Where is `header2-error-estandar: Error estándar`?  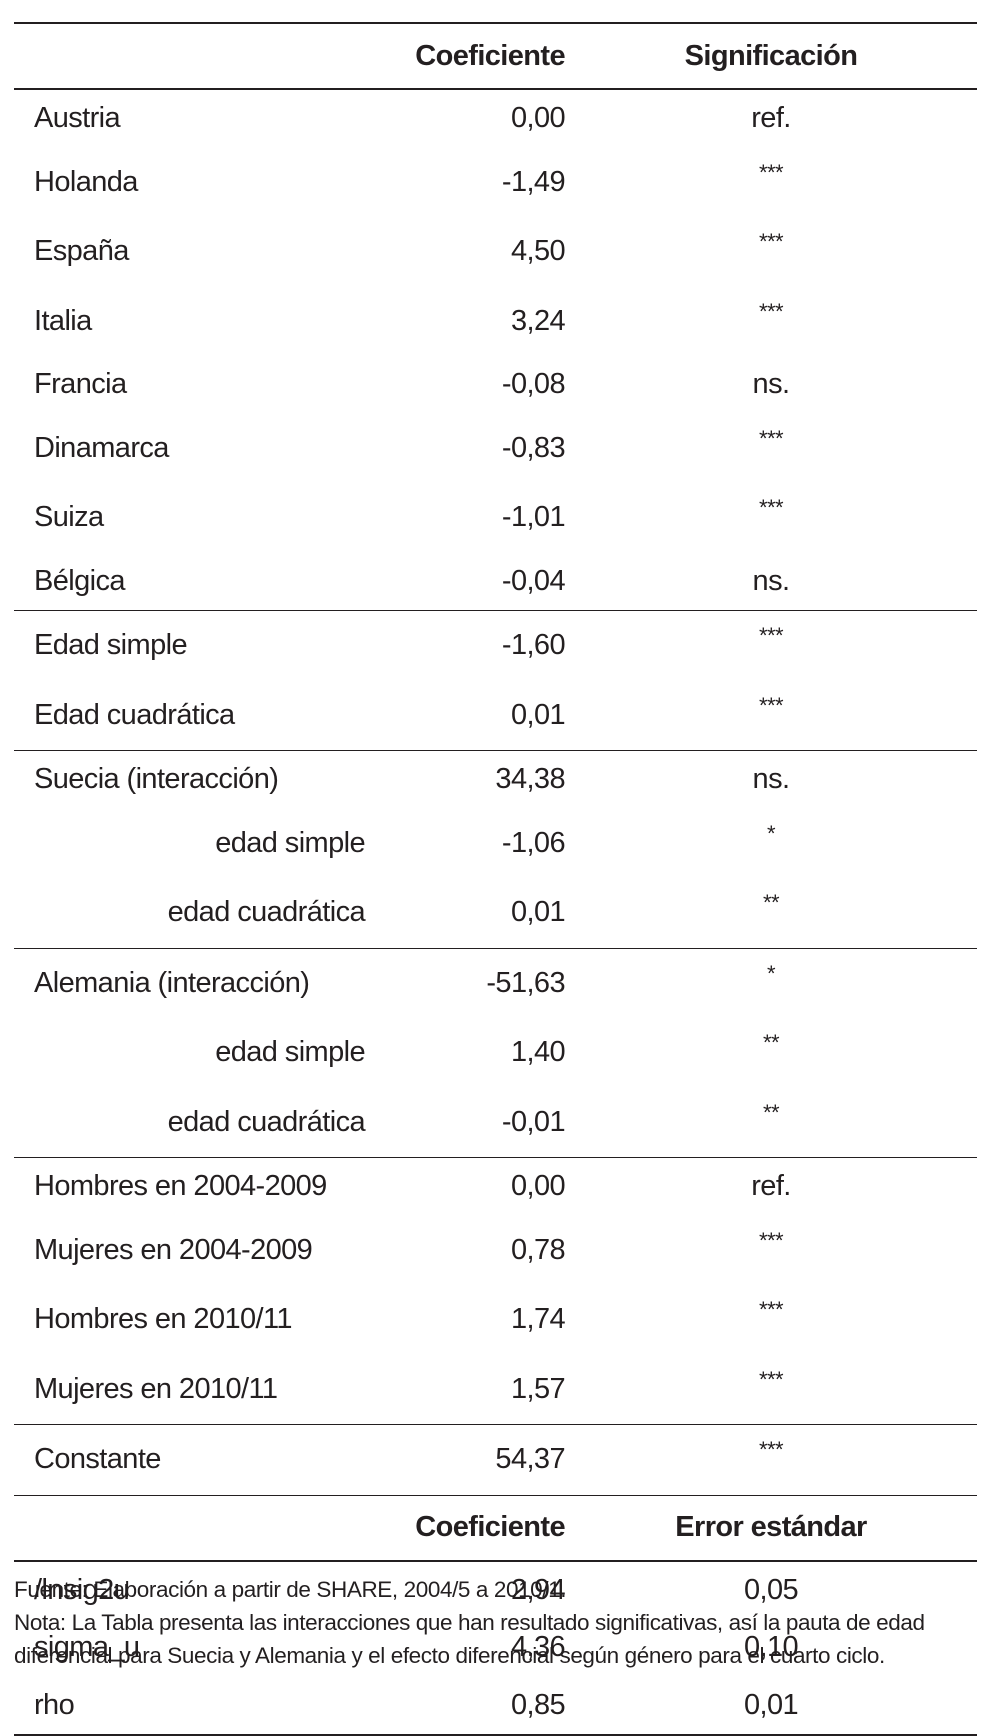
header2-error-estandar: Error estándar is located at coordinates (771, 1528).